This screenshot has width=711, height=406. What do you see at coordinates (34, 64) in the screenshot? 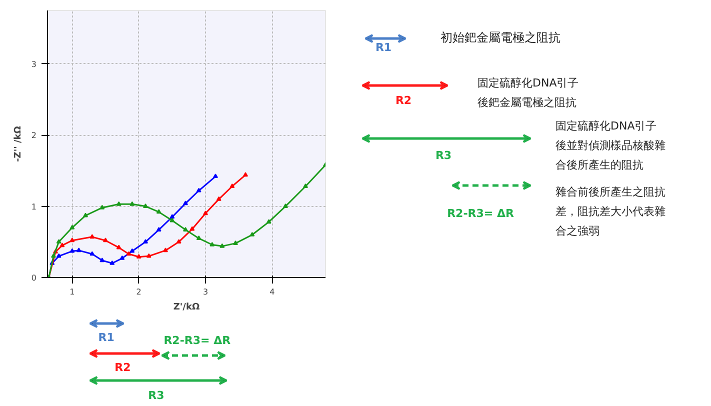
I see `y-tick-label: 3` at bounding box center [34, 64].